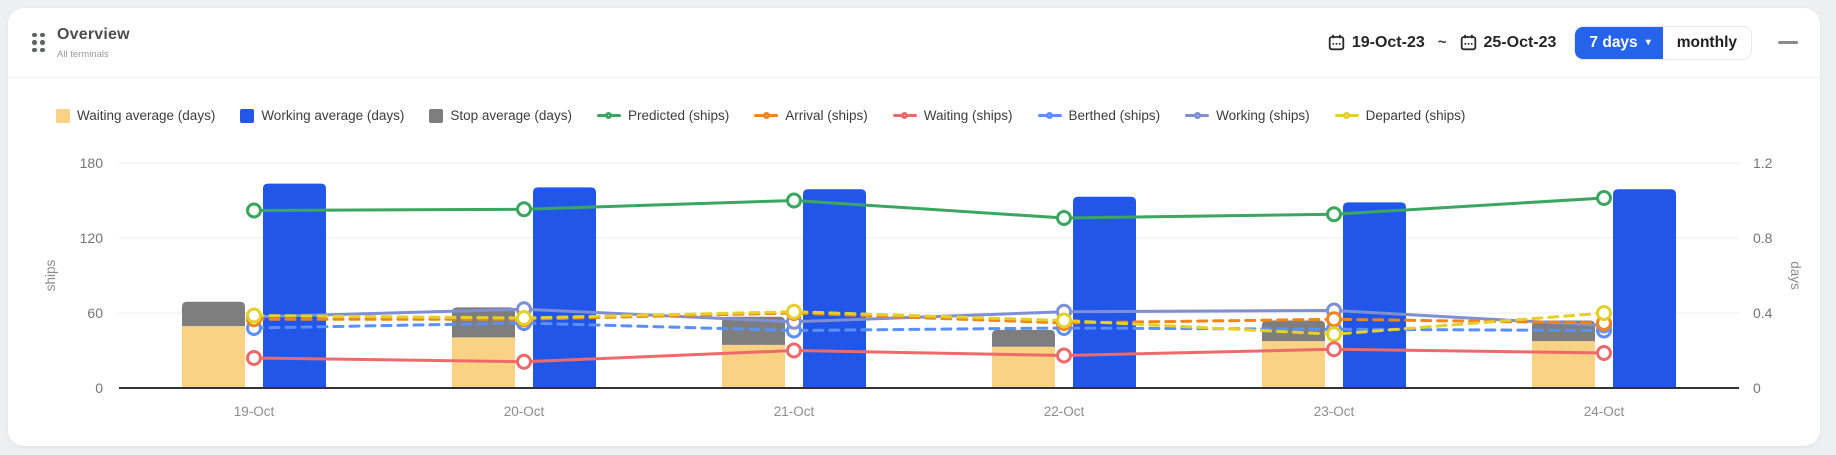  I want to click on date-from-value: 19-Oct-23, so click(1388, 42).